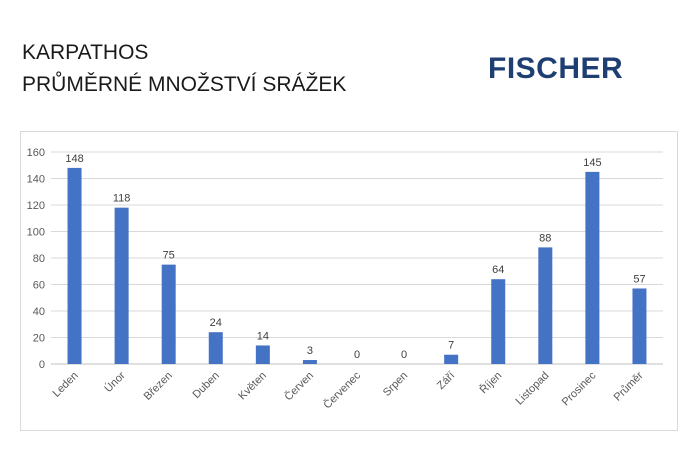 The height and width of the screenshot is (450, 700). I want to click on data-label: 3, so click(310, 351).